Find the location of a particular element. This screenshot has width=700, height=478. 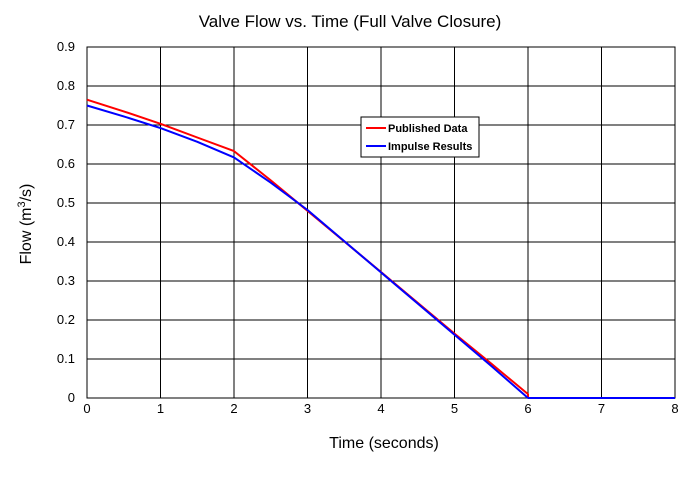

x-tick-label: 2 is located at coordinates (233, 408).